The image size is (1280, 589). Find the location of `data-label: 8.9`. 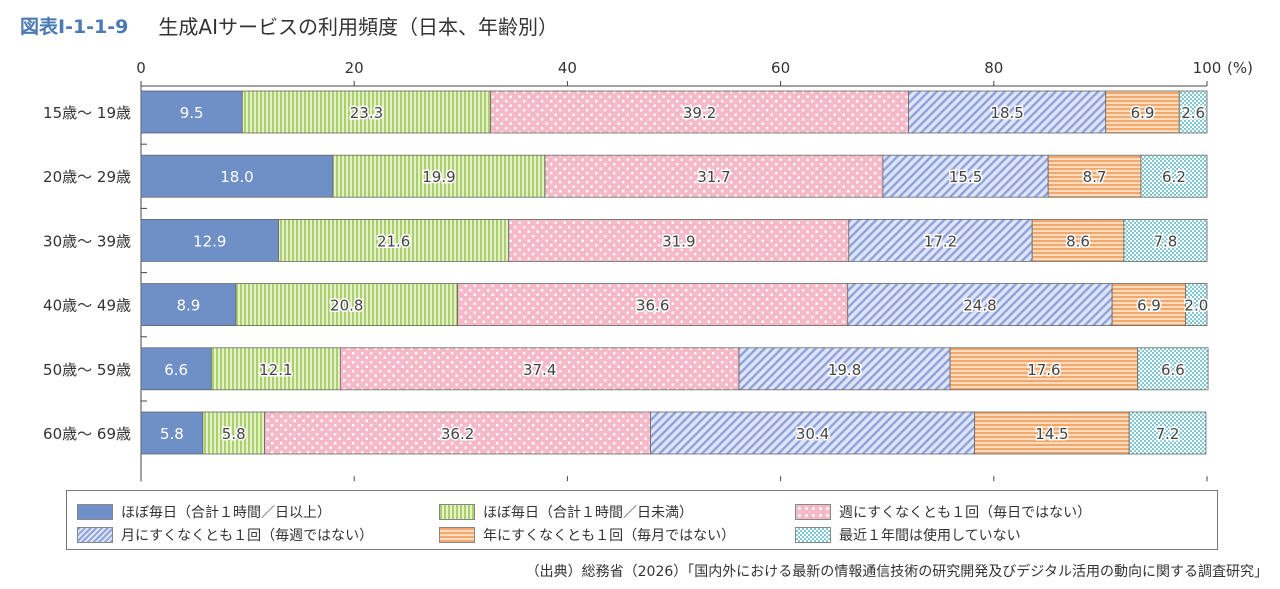

data-label: 8.9 is located at coordinates (189, 306).